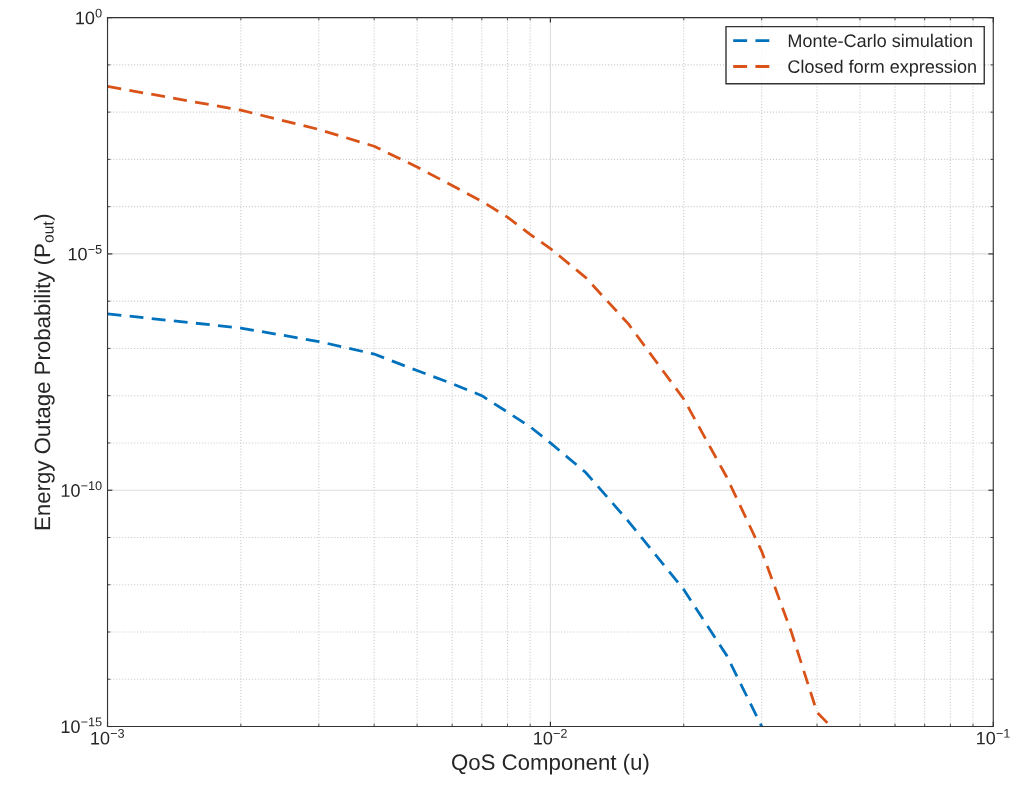 Image resolution: width=1024 pixels, height=801 pixels. I want to click on legend-label: Monte-Carlo simulation, so click(880, 40).